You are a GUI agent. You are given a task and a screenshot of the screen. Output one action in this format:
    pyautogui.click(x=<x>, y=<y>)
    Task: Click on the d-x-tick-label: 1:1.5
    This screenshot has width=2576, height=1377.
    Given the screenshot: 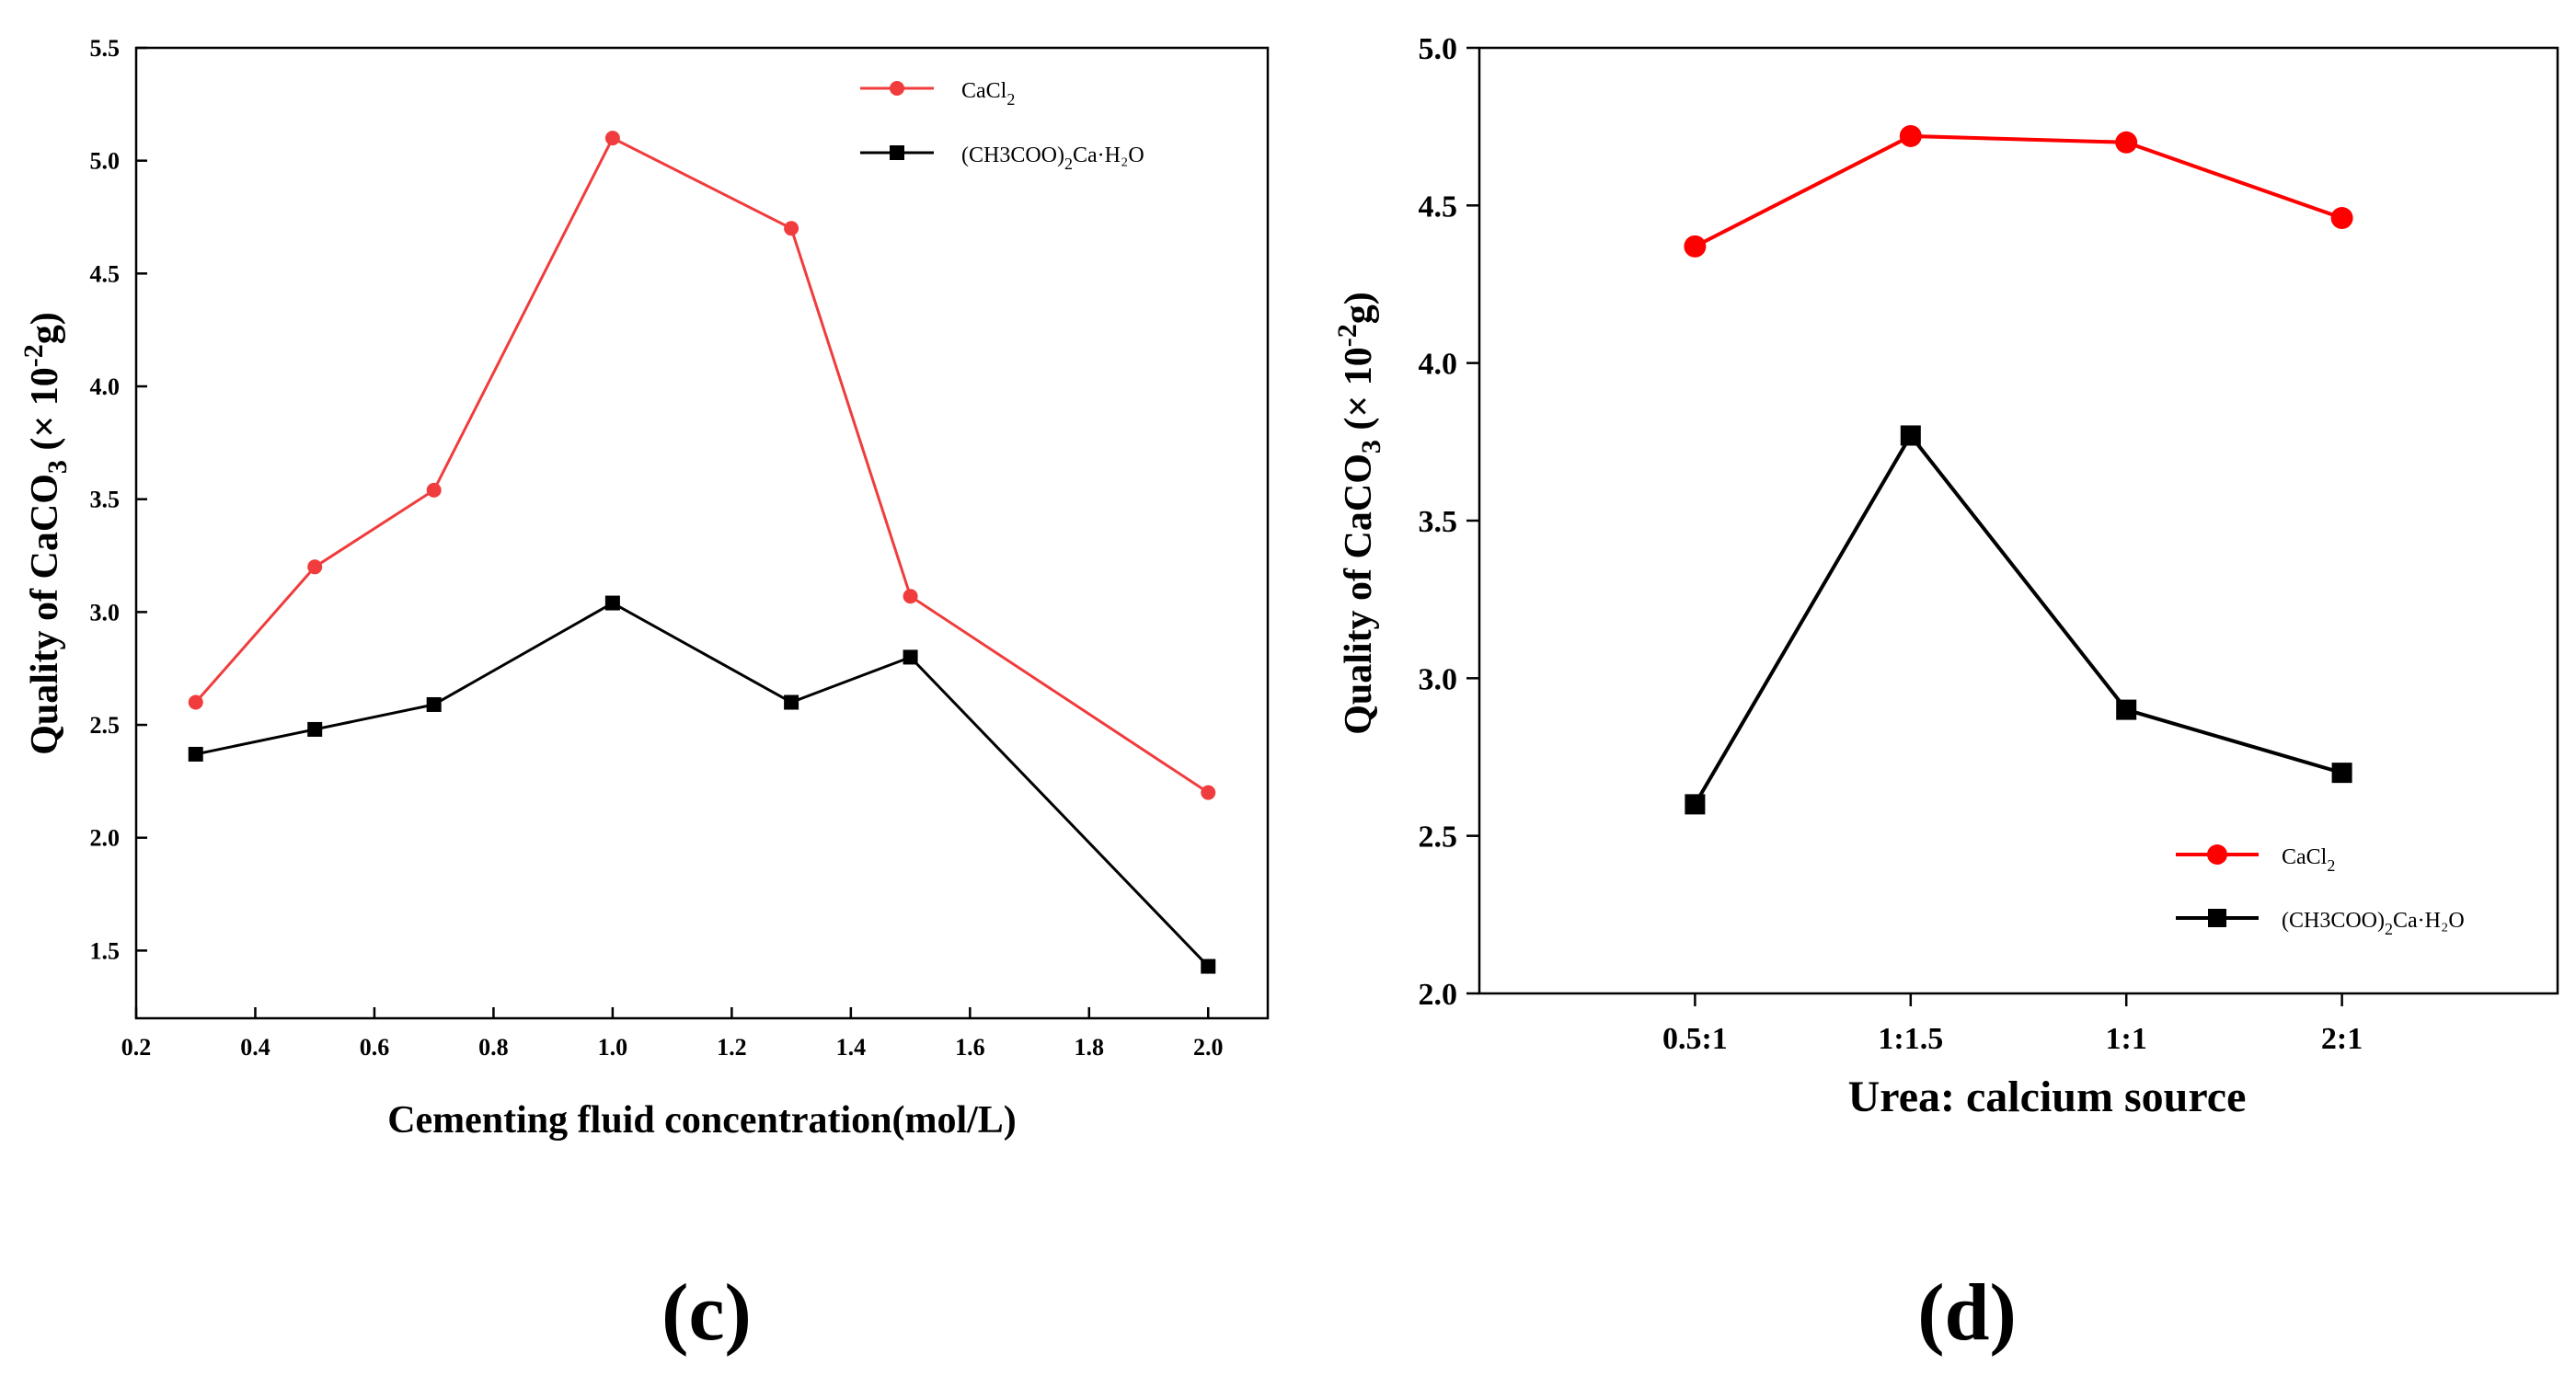 What is the action you would take?
    pyautogui.click(x=1910, y=1039)
    